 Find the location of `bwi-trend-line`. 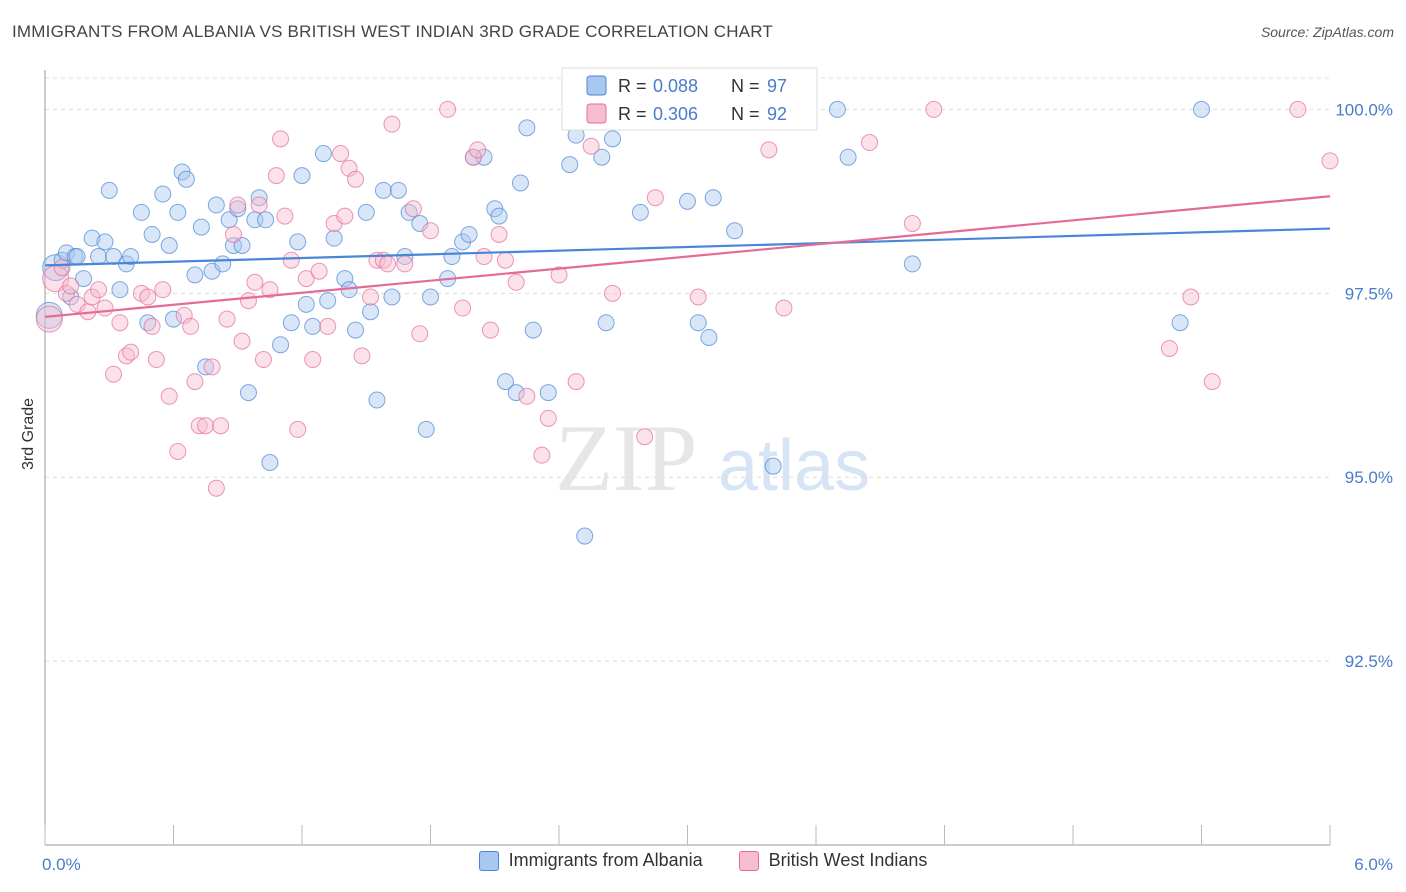

bwi-trend-line is located at coordinates (687, 256).